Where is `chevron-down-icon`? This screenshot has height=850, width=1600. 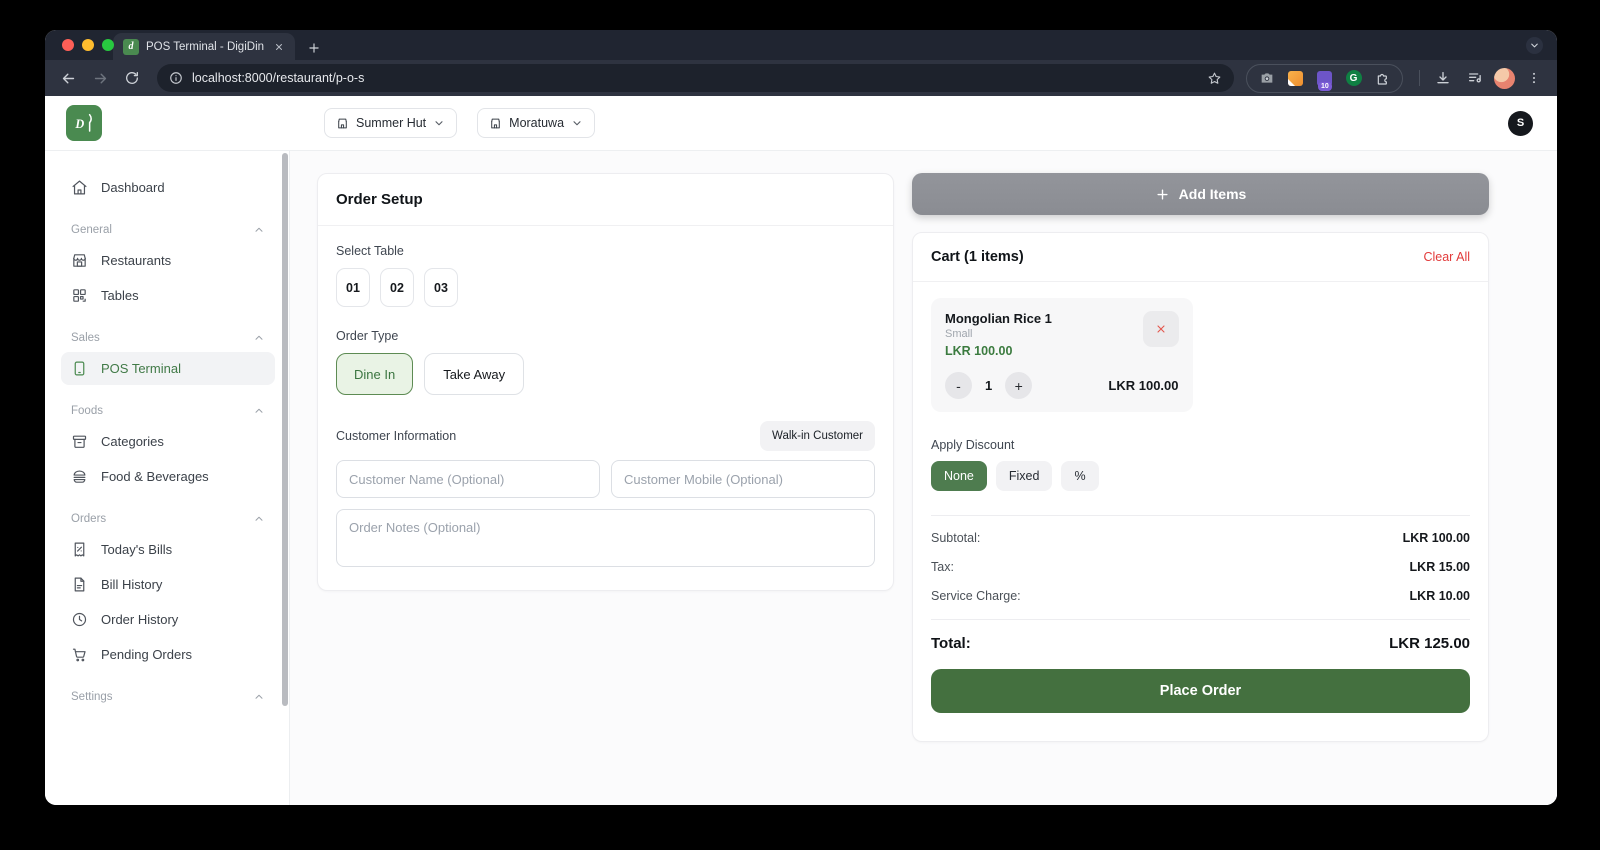
chevron-down-icon is located at coordinates (439, 123).